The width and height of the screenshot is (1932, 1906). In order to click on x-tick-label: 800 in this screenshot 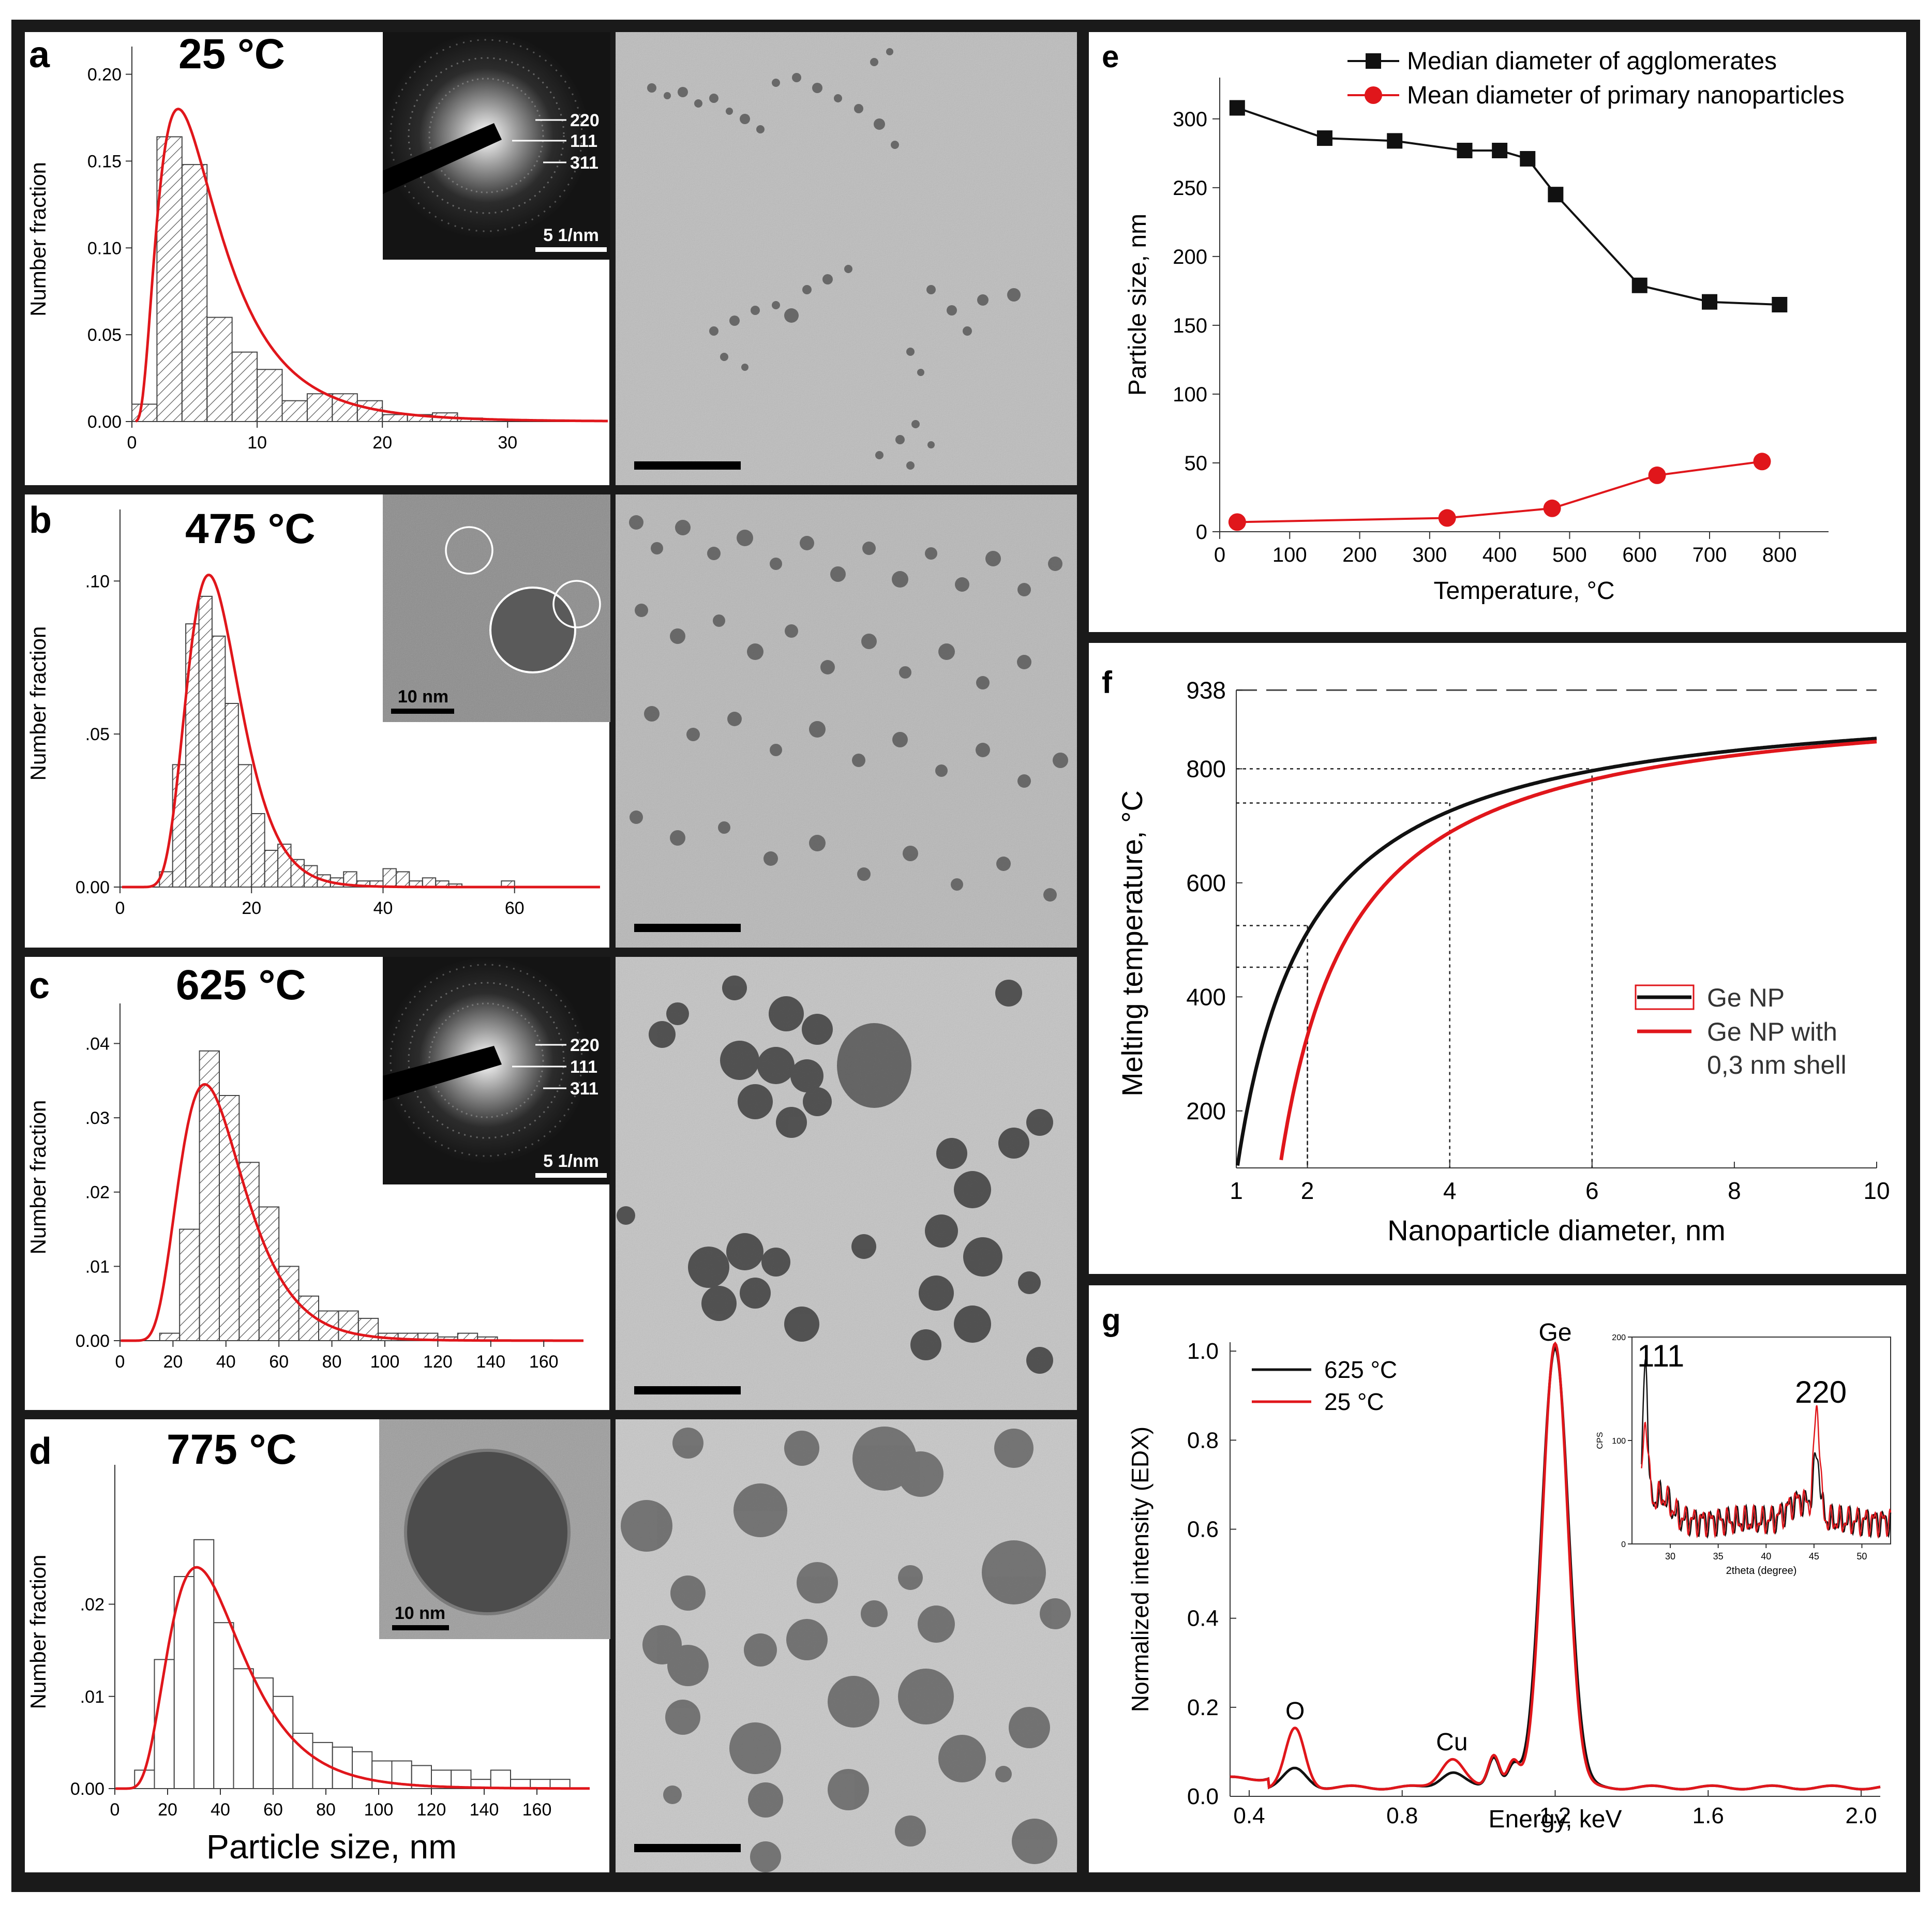, I will do `click(1780, 555)`.